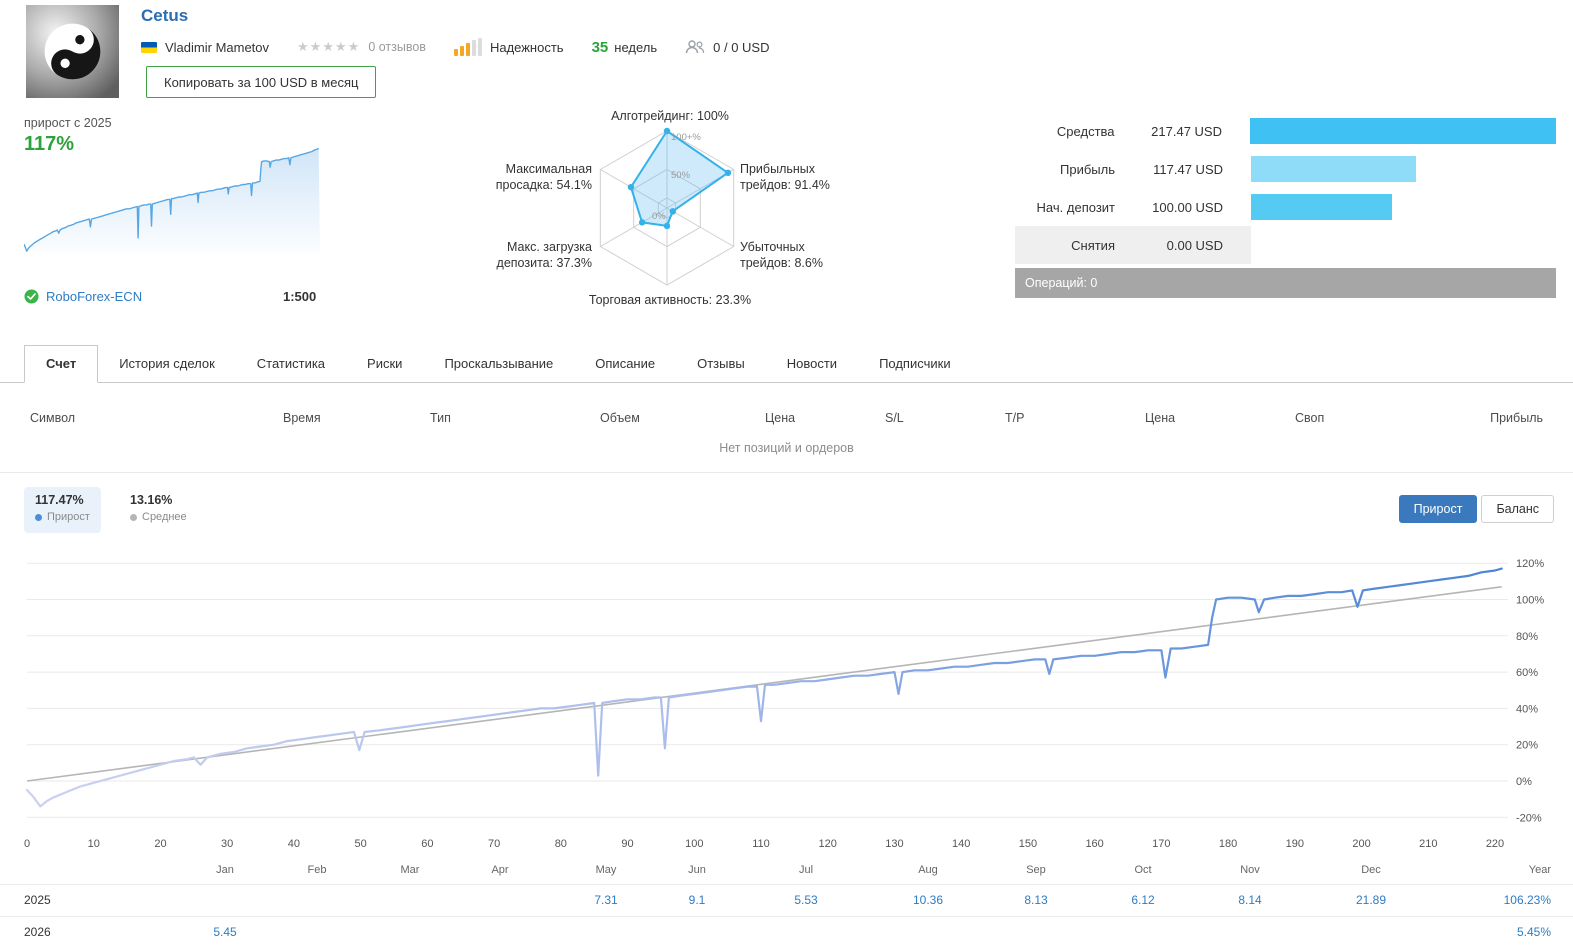 Image resolution: width=1573 pixels, height=948 pixels. Describe the element at coordinates (227, 844) in the screenshot. I see `svg-text: 30` at that location.